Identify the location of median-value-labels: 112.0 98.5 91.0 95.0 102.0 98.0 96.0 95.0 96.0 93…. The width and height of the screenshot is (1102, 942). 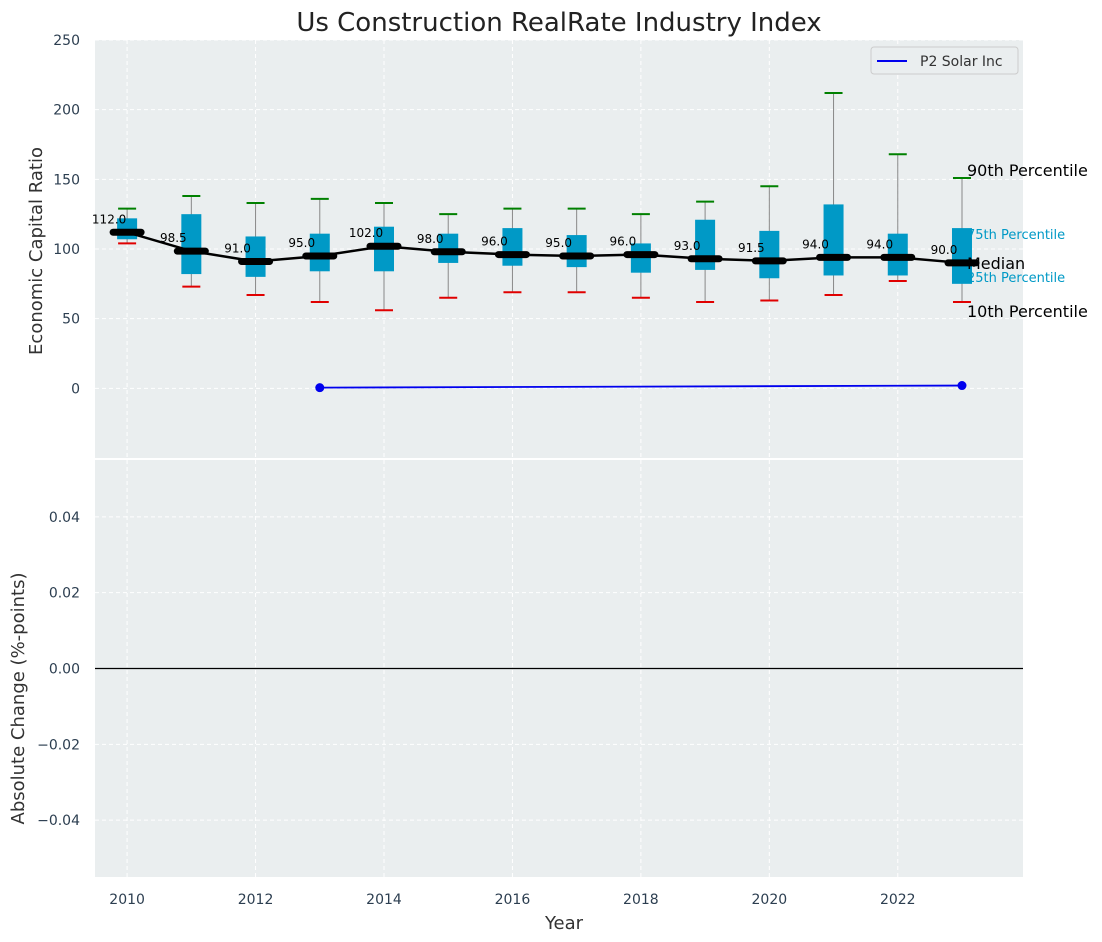
(524, 234).